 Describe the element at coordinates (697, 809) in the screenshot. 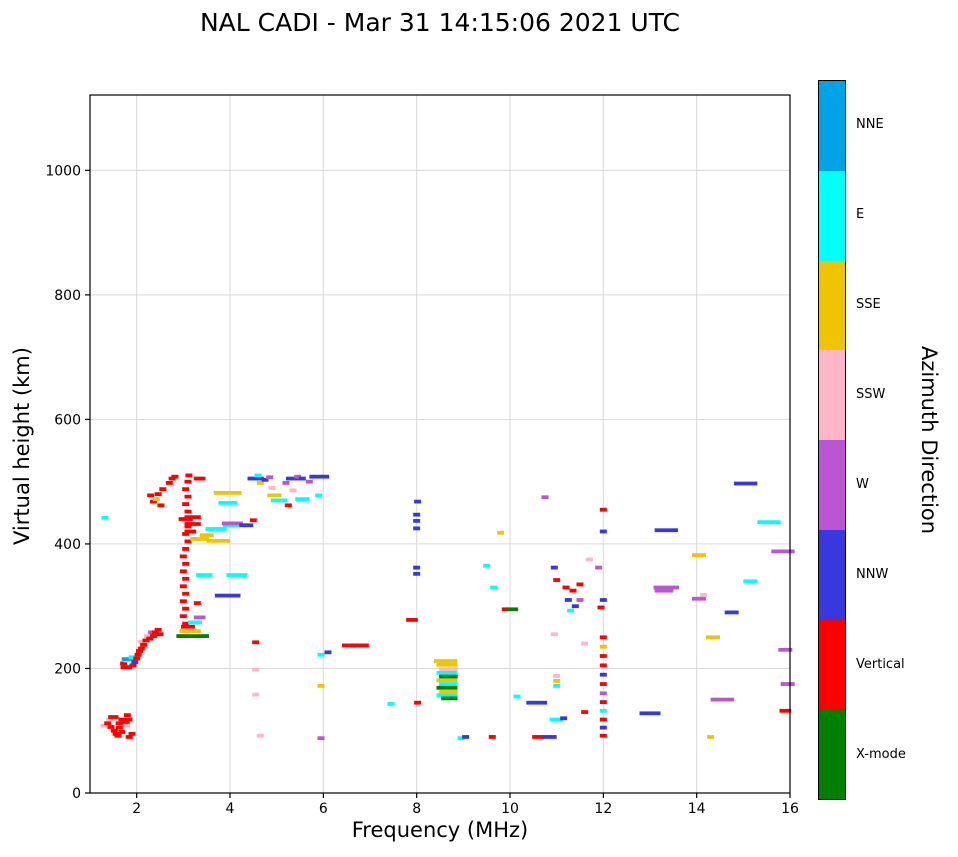

I see `x-tick-label: 14` at that location.